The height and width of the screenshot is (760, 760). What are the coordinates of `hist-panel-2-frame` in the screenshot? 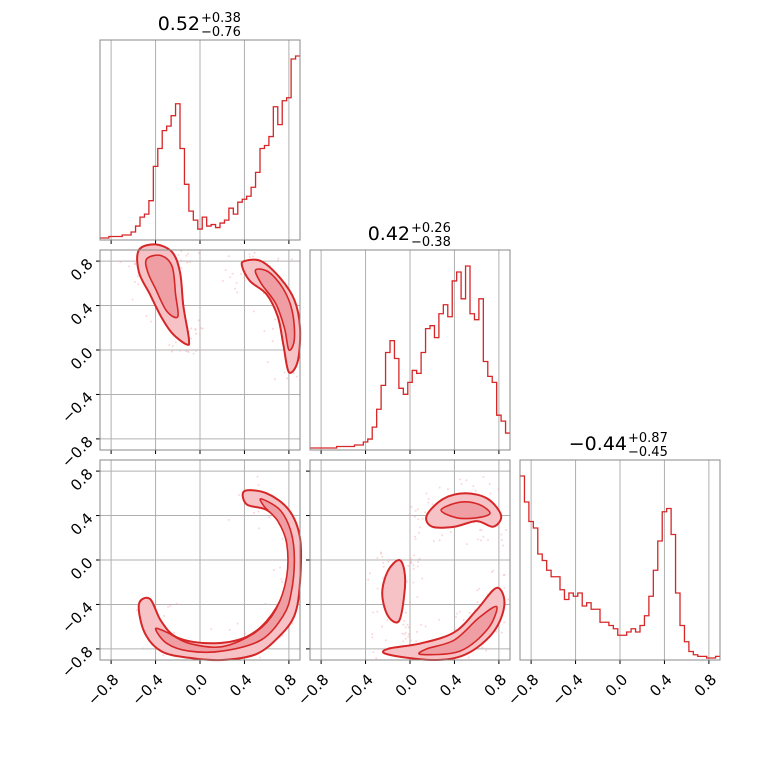 It's located at (620, 560).